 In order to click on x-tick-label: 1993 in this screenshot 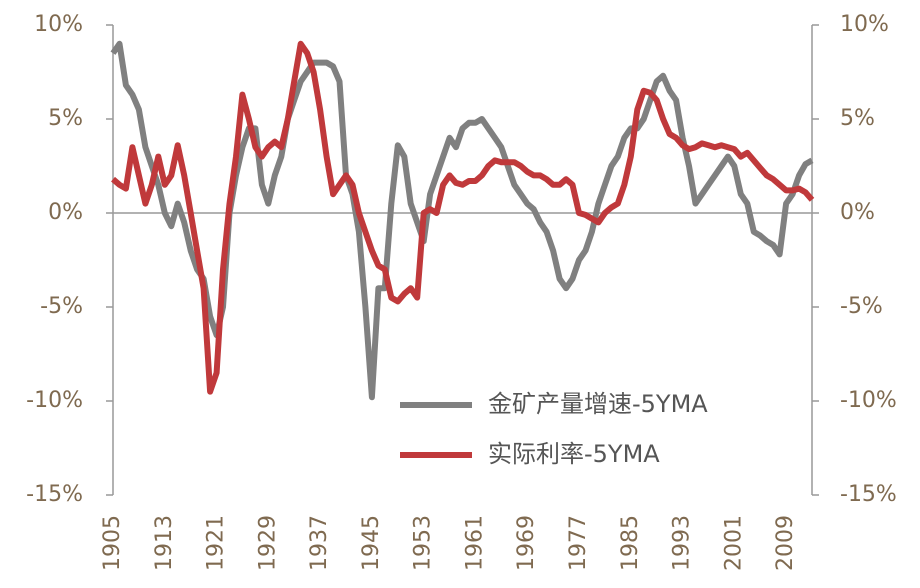, I will do `click(682, 543)`.